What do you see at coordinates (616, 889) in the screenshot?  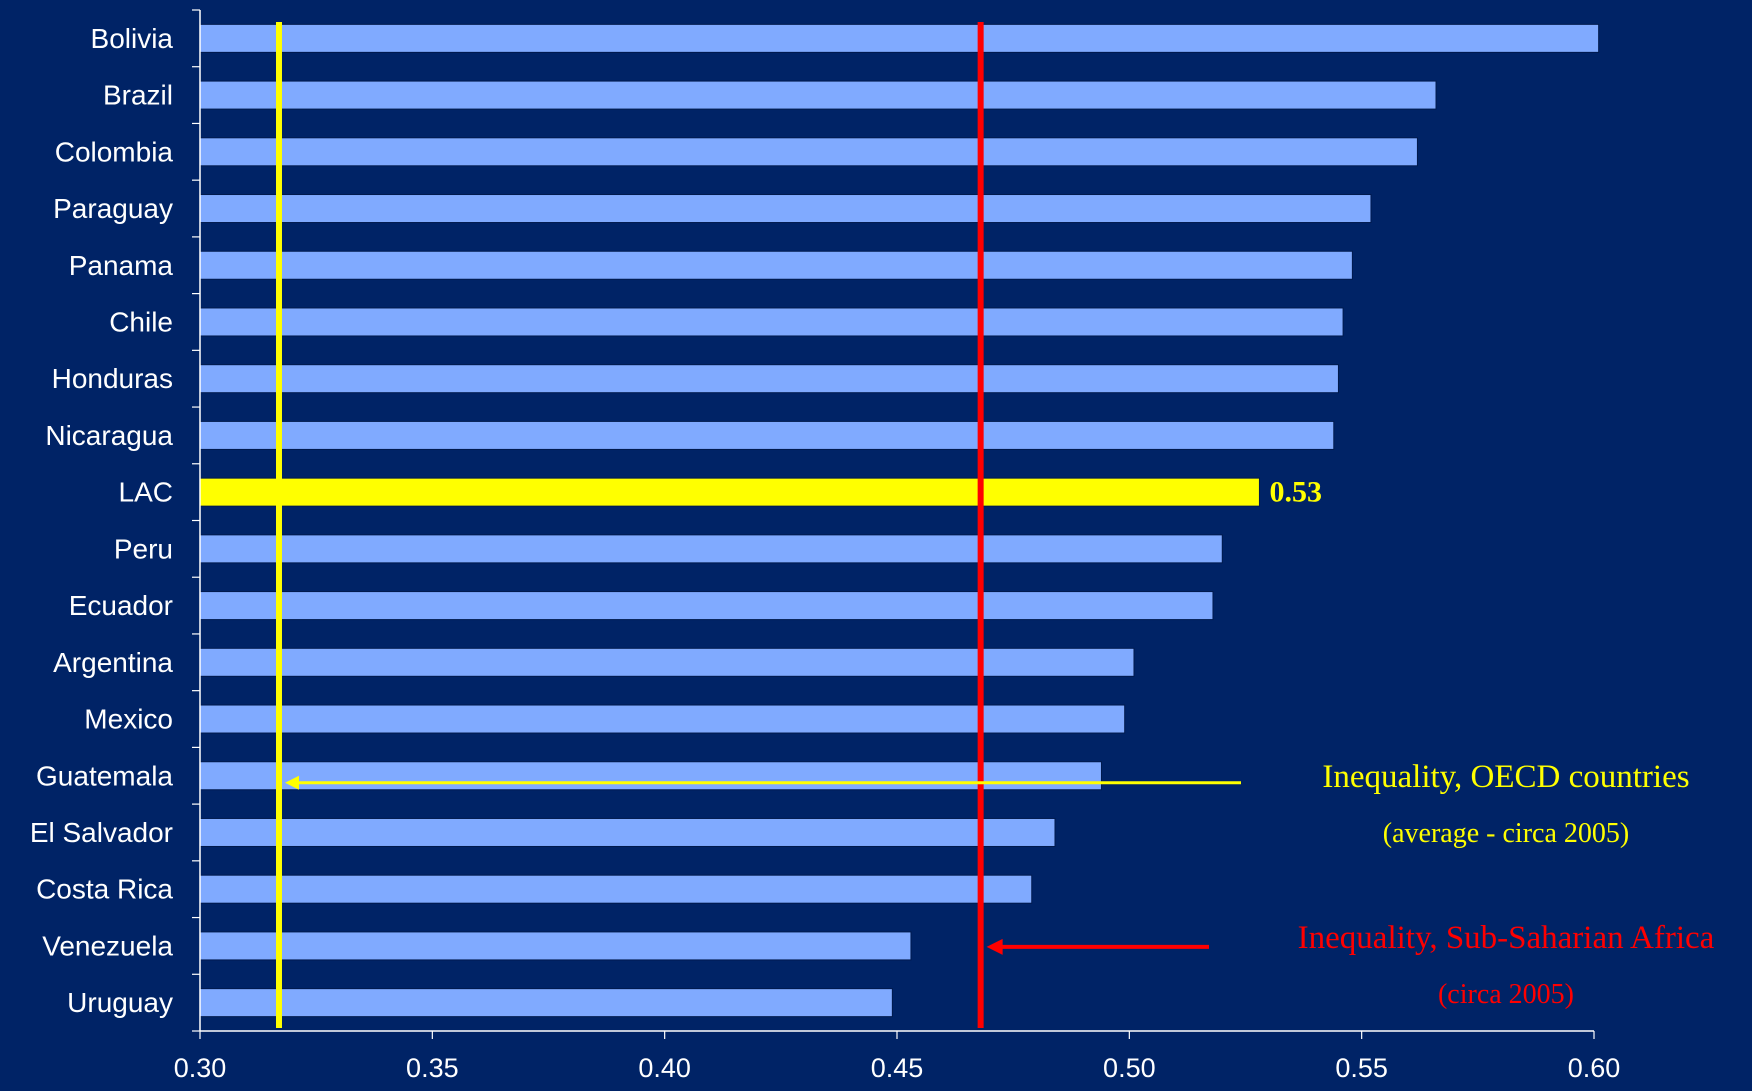 I see `bar-costa-rica` at bounding box center [616, 889].